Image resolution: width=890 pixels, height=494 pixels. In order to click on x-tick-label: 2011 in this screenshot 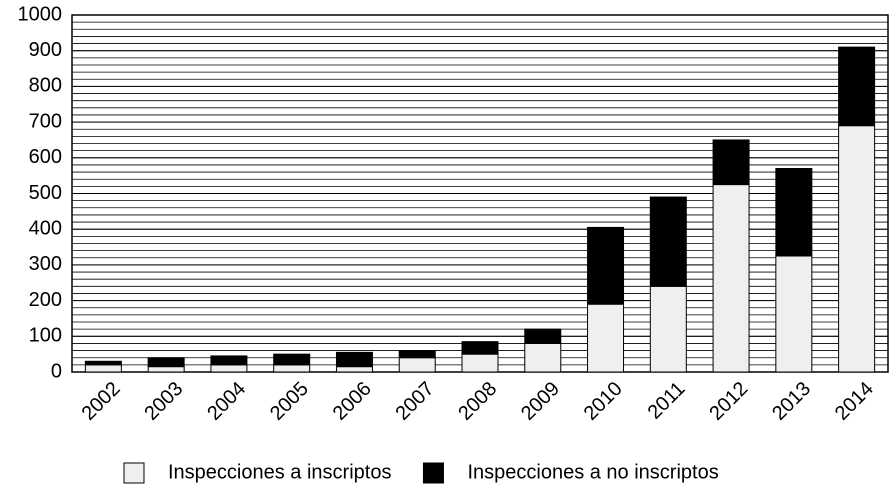, I will do `click(667, 401)`.